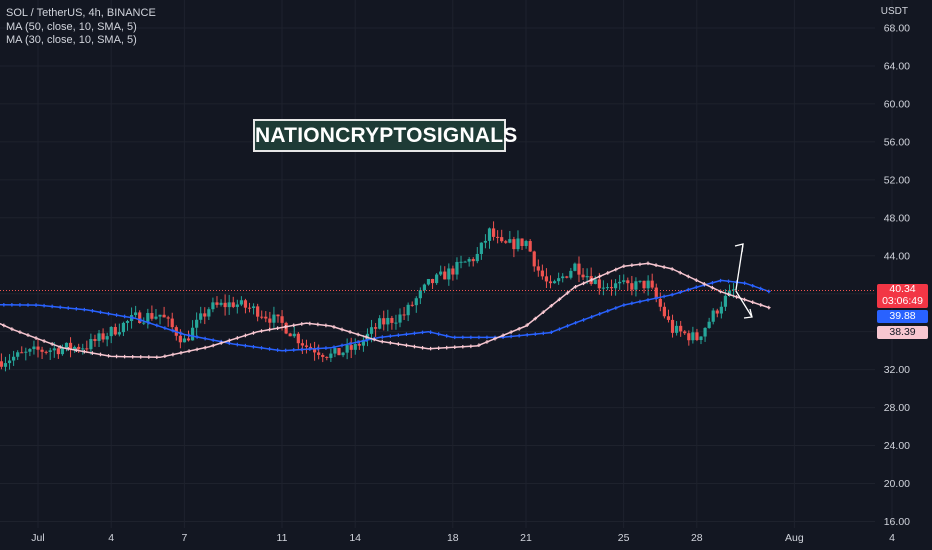 The height and width of the screenshot is (550, 932). I want to click on y-tick-label: 56.00, so click(897, 142).